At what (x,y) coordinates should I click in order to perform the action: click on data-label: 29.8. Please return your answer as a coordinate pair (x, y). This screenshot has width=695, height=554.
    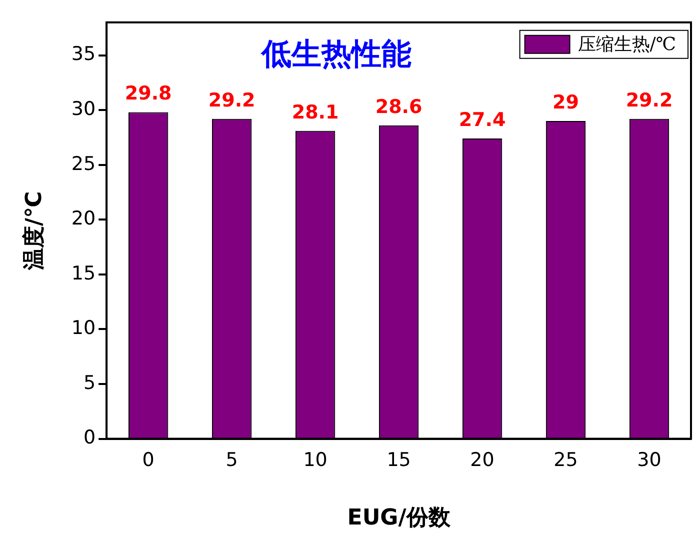
    Looking at the image, I should click on (148, 93).